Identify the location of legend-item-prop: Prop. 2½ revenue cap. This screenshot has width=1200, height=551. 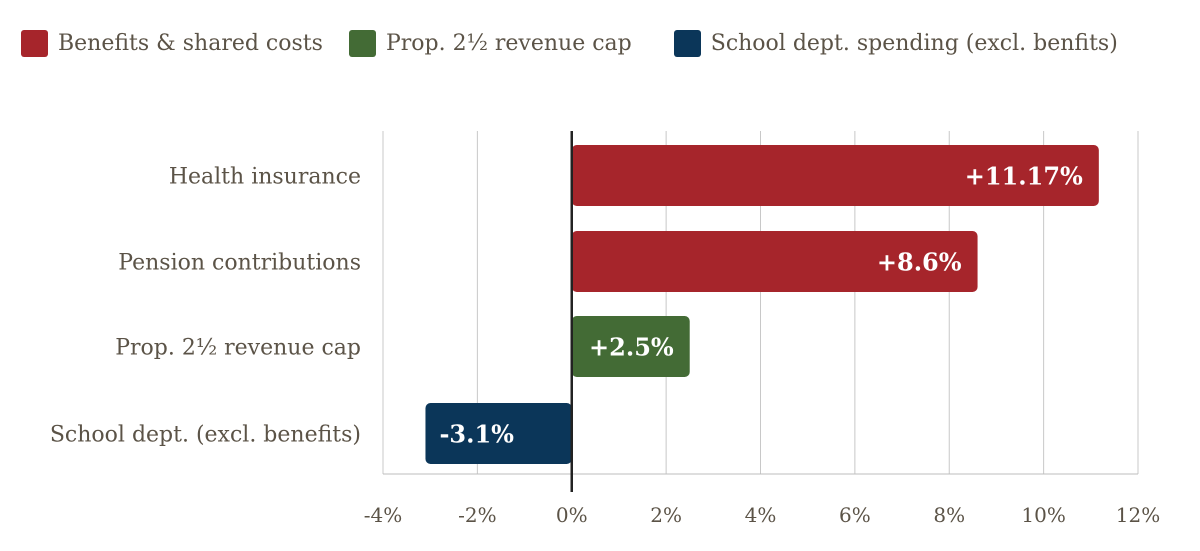
(490, 43).